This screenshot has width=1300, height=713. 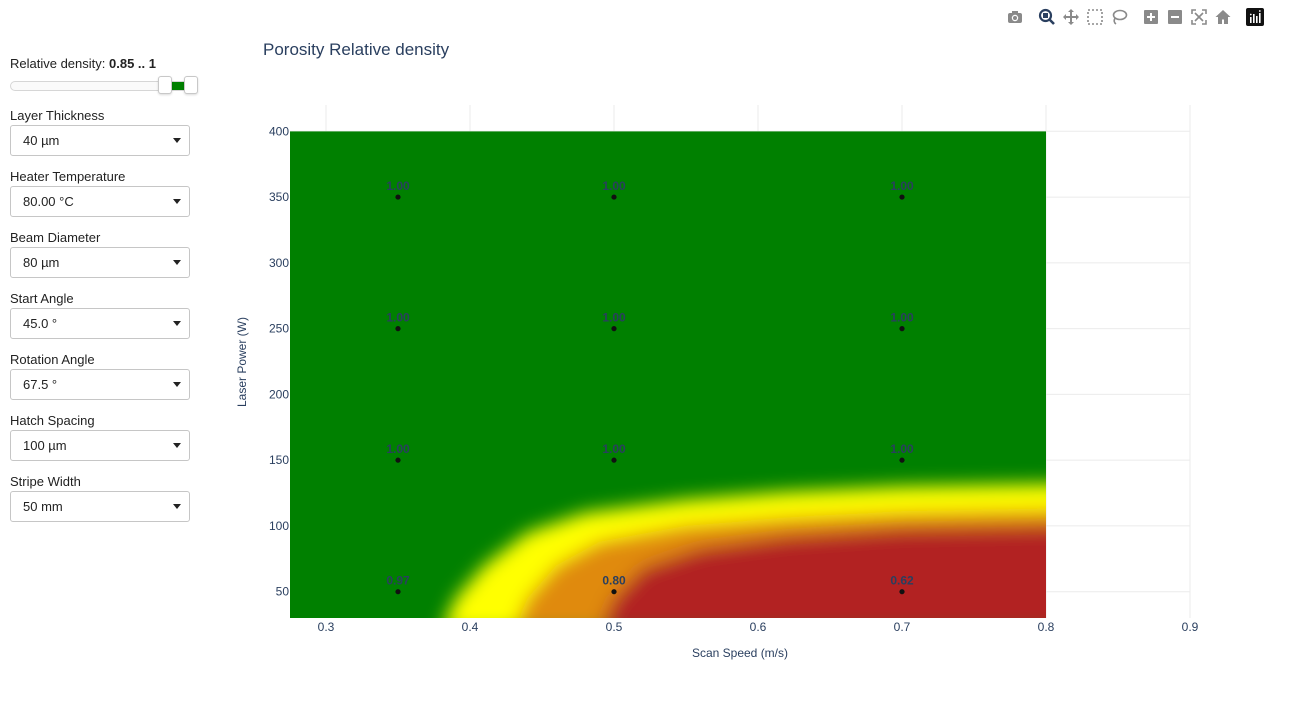 I want to click on stripe-width-label: Stripe Width, so click(x=45, y=481).